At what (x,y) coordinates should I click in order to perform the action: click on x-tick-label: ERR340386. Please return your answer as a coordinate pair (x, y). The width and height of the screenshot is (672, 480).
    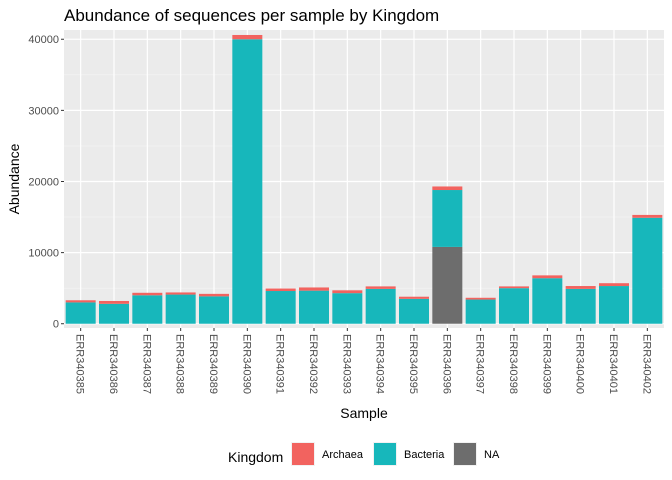
    Looking at the image, I should click on (113, 364).